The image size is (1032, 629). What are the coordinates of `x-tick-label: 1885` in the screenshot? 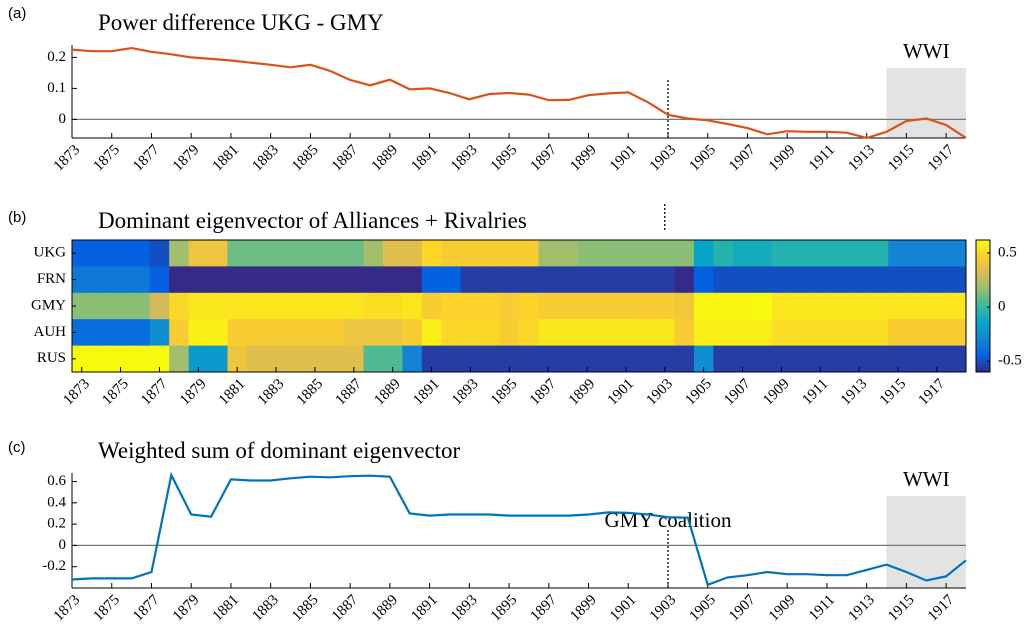 It's located at (310, 392).